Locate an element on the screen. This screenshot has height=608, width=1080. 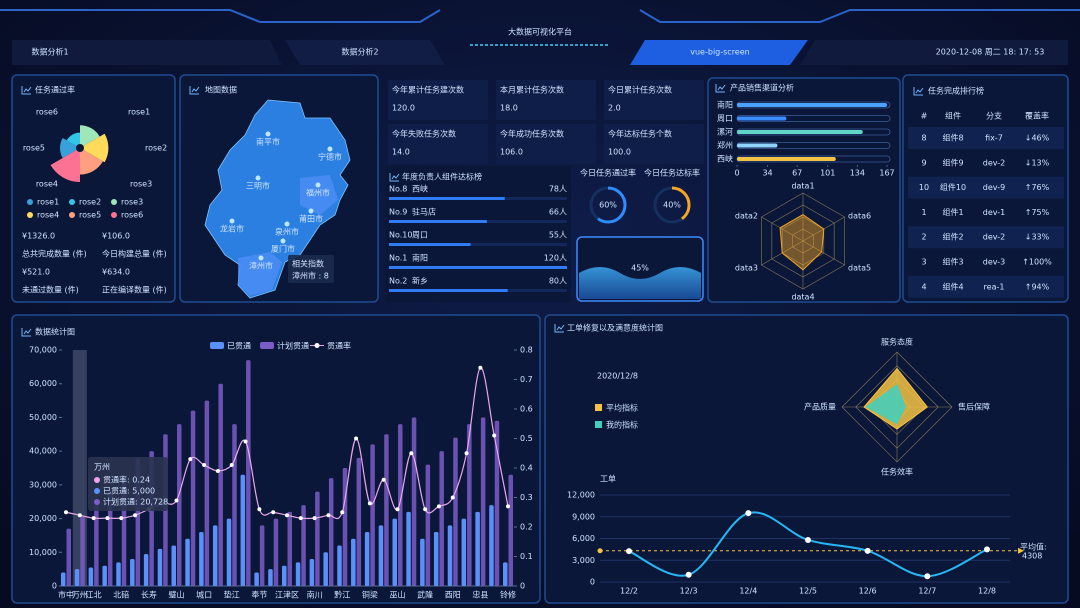
leader-name: 周口 is located at coordinates (420, 235).